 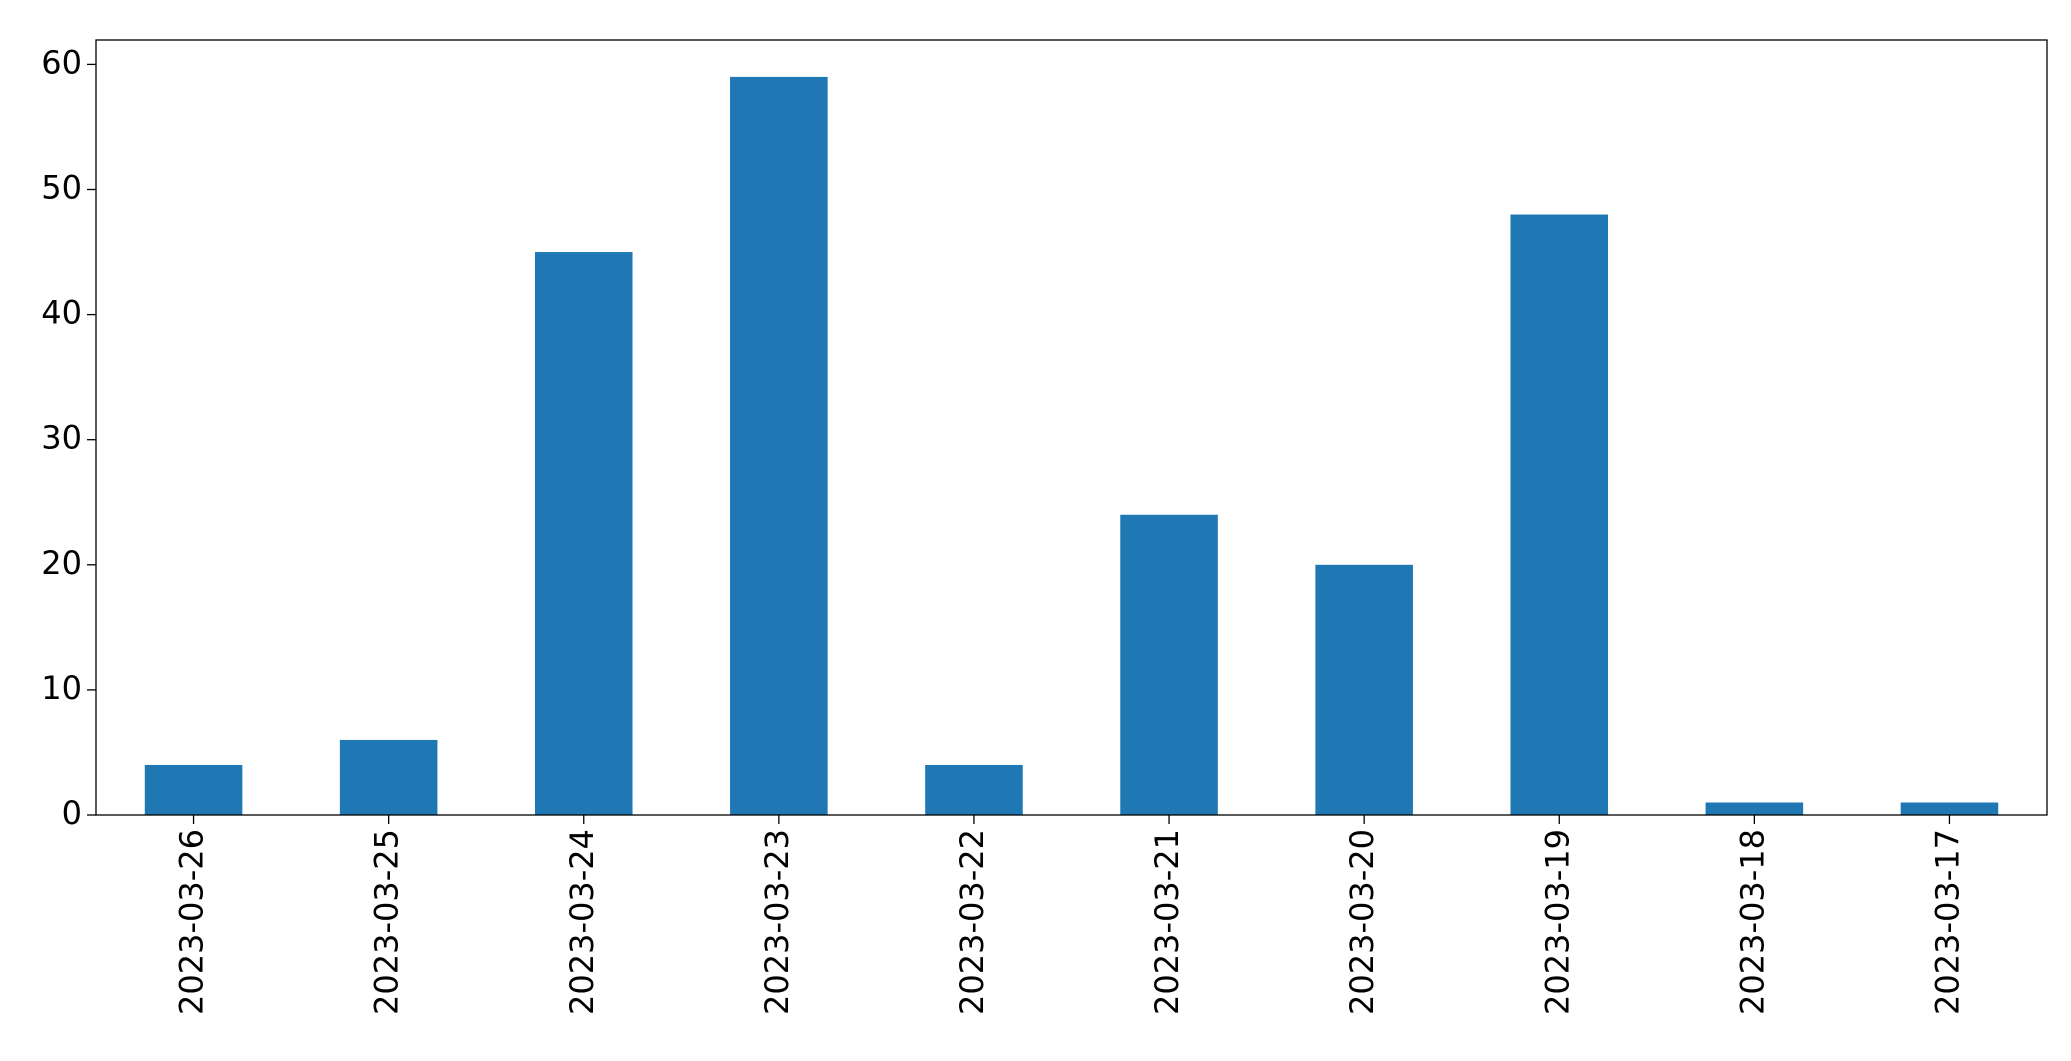 What do you see at coordinates (61, 187) in the screenshot?
I see `y-tick-label: 50` at bounding box center [61, 187].